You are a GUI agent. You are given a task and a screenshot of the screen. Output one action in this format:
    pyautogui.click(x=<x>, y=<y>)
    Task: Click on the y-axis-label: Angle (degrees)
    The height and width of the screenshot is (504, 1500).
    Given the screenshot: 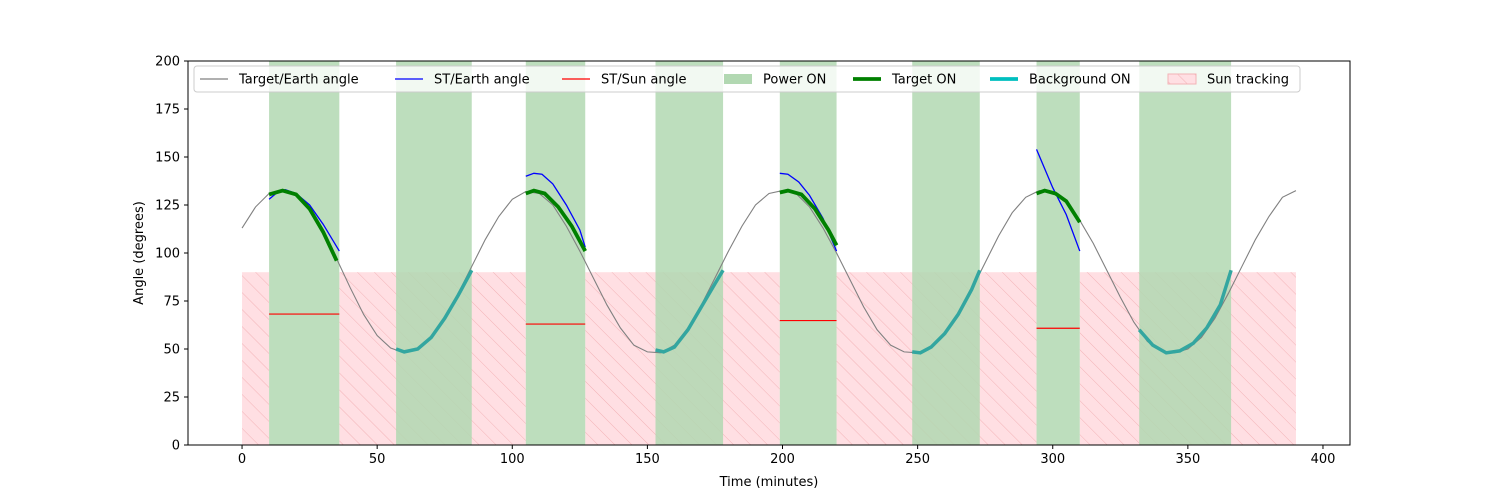 What is the action you would take?
    pyautogui.click(x=139, y=253)
    